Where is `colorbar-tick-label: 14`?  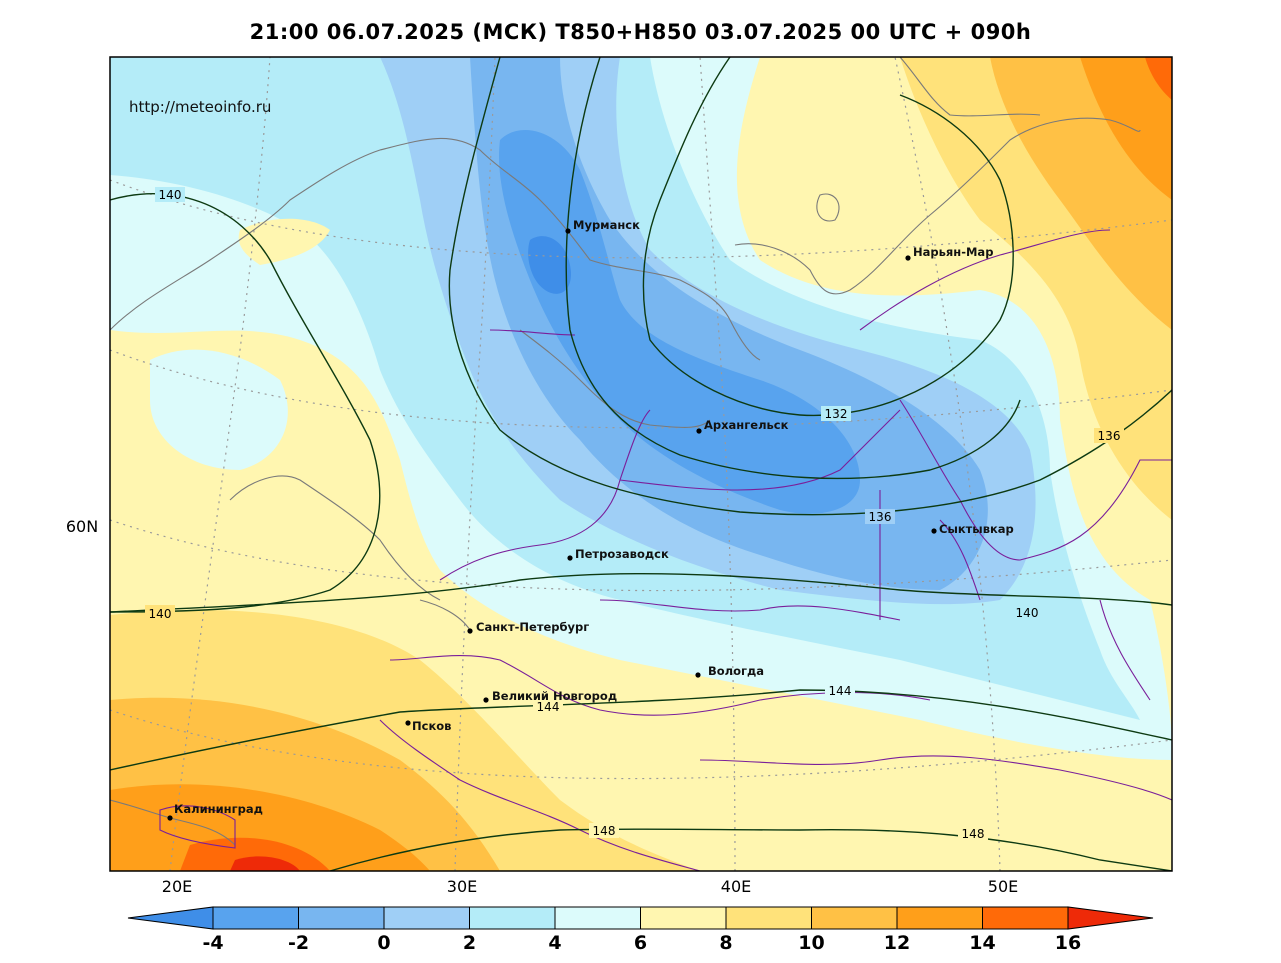 colorbar-tick-label: 14 is located at coordinates (982, 943).